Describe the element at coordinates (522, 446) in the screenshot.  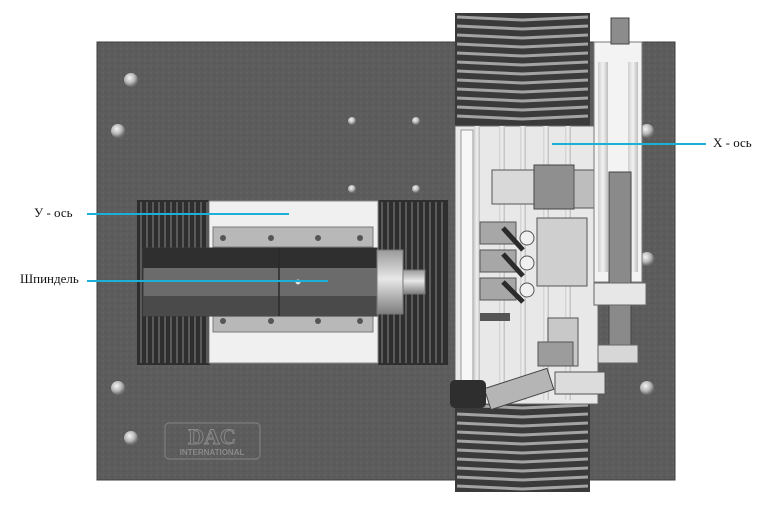
I see `x-axis-bellows-bottom` at that location.